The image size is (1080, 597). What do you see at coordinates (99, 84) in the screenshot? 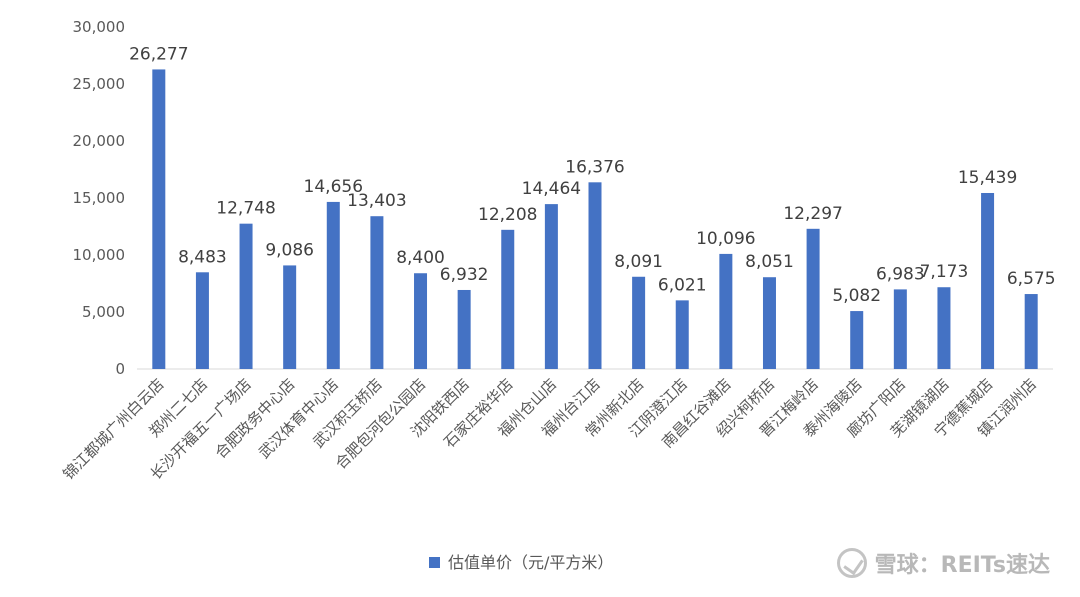
I see `y-tick-label: 25,000` at bounding box center [99, 84].